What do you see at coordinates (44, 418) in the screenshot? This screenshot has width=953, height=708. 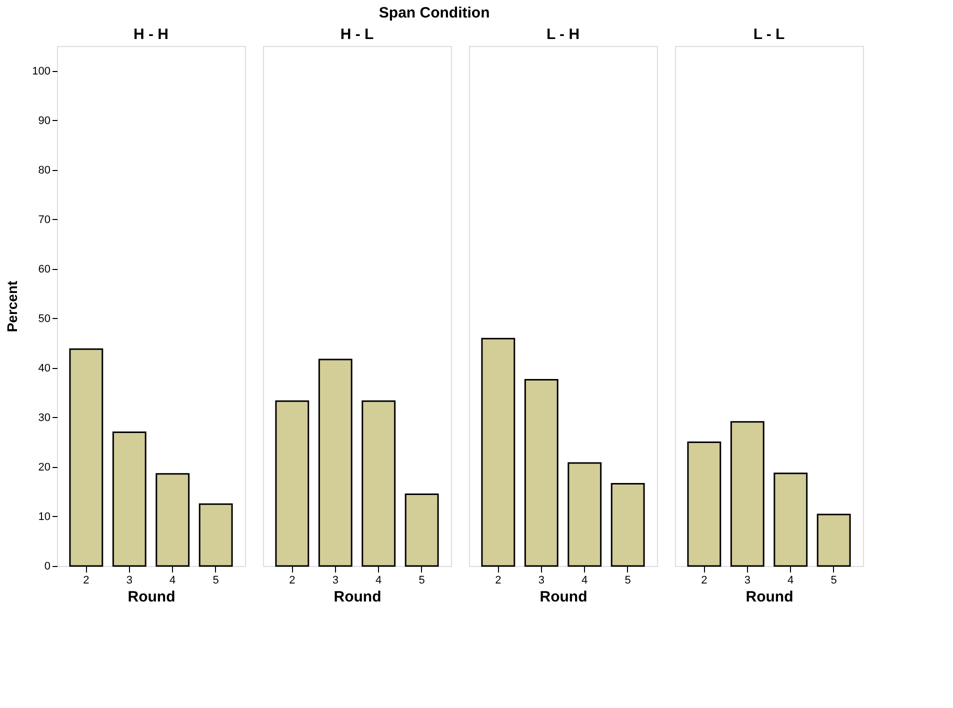 I see `y-tick-label: 30` at bounding box center [44, 418].